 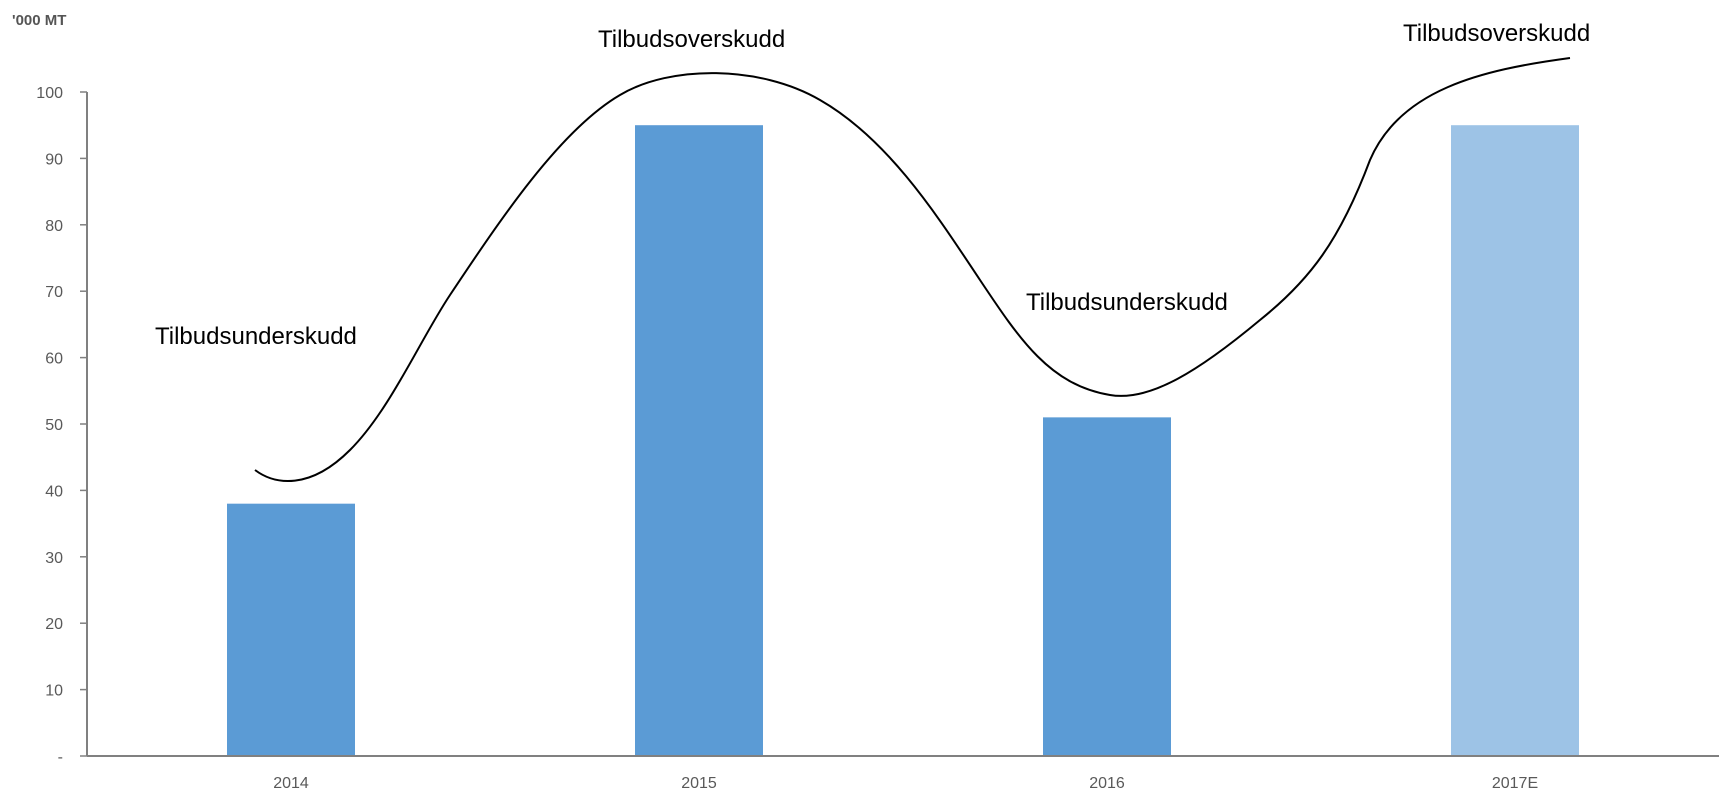 What do you see at coordinates (291, 629) in the screenshot?
I see `bar-2014` at bounding box center [291, 629].